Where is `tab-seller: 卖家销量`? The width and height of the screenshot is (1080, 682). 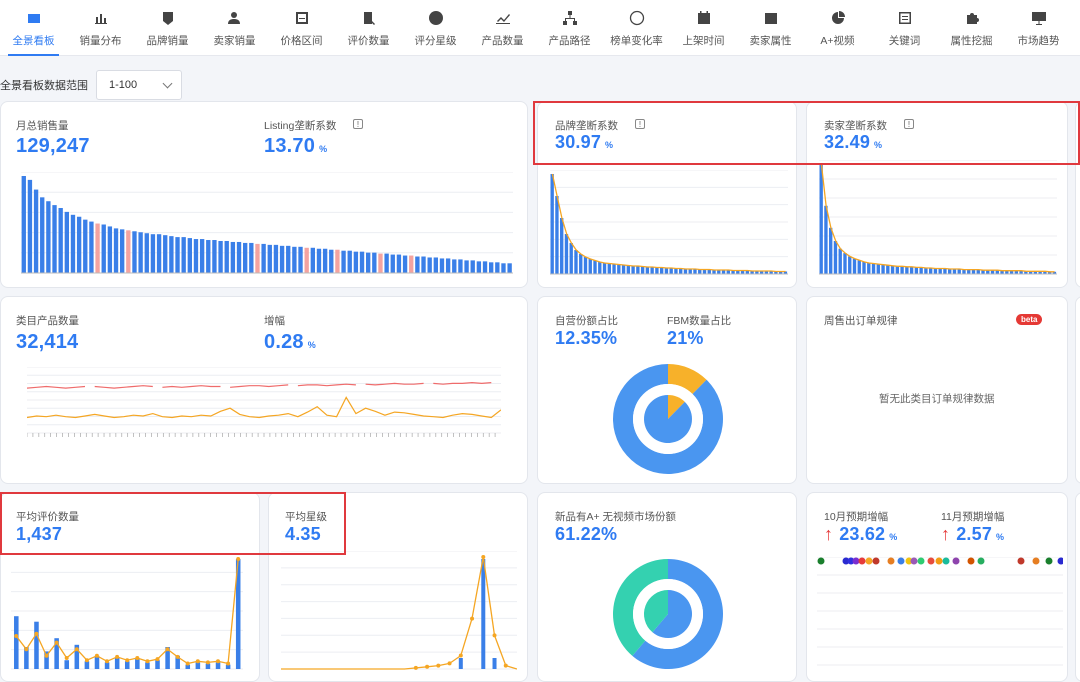
tab-seller: 卖家销量 is located at coordinates (234, 28).